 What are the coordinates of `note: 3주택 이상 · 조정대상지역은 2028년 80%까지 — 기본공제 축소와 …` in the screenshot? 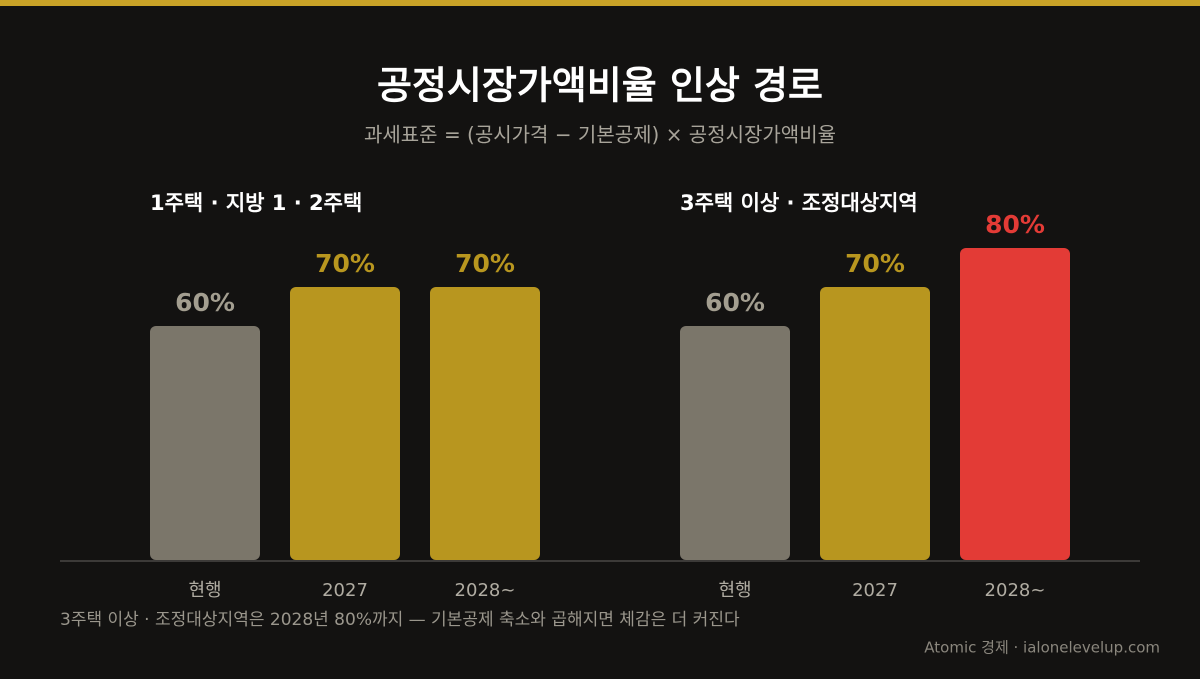 It's located at (400, 620).